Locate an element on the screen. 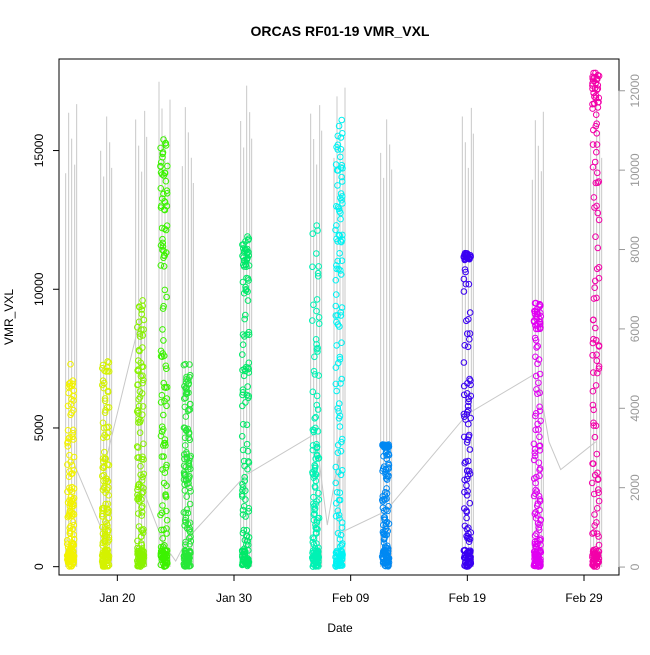 The width and height of the screenshot is (650, 655). chart-title: ORCAS RF01-19 VMR_VXL is located at coordinates (340, 31).